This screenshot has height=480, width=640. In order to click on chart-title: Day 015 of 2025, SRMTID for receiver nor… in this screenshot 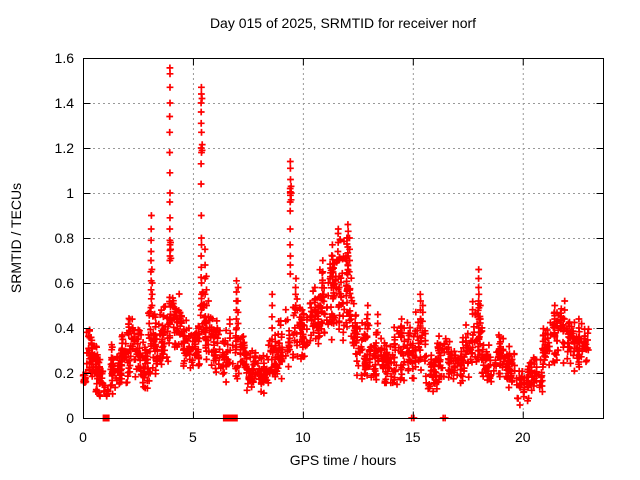, I will do `click(343, 23)`.